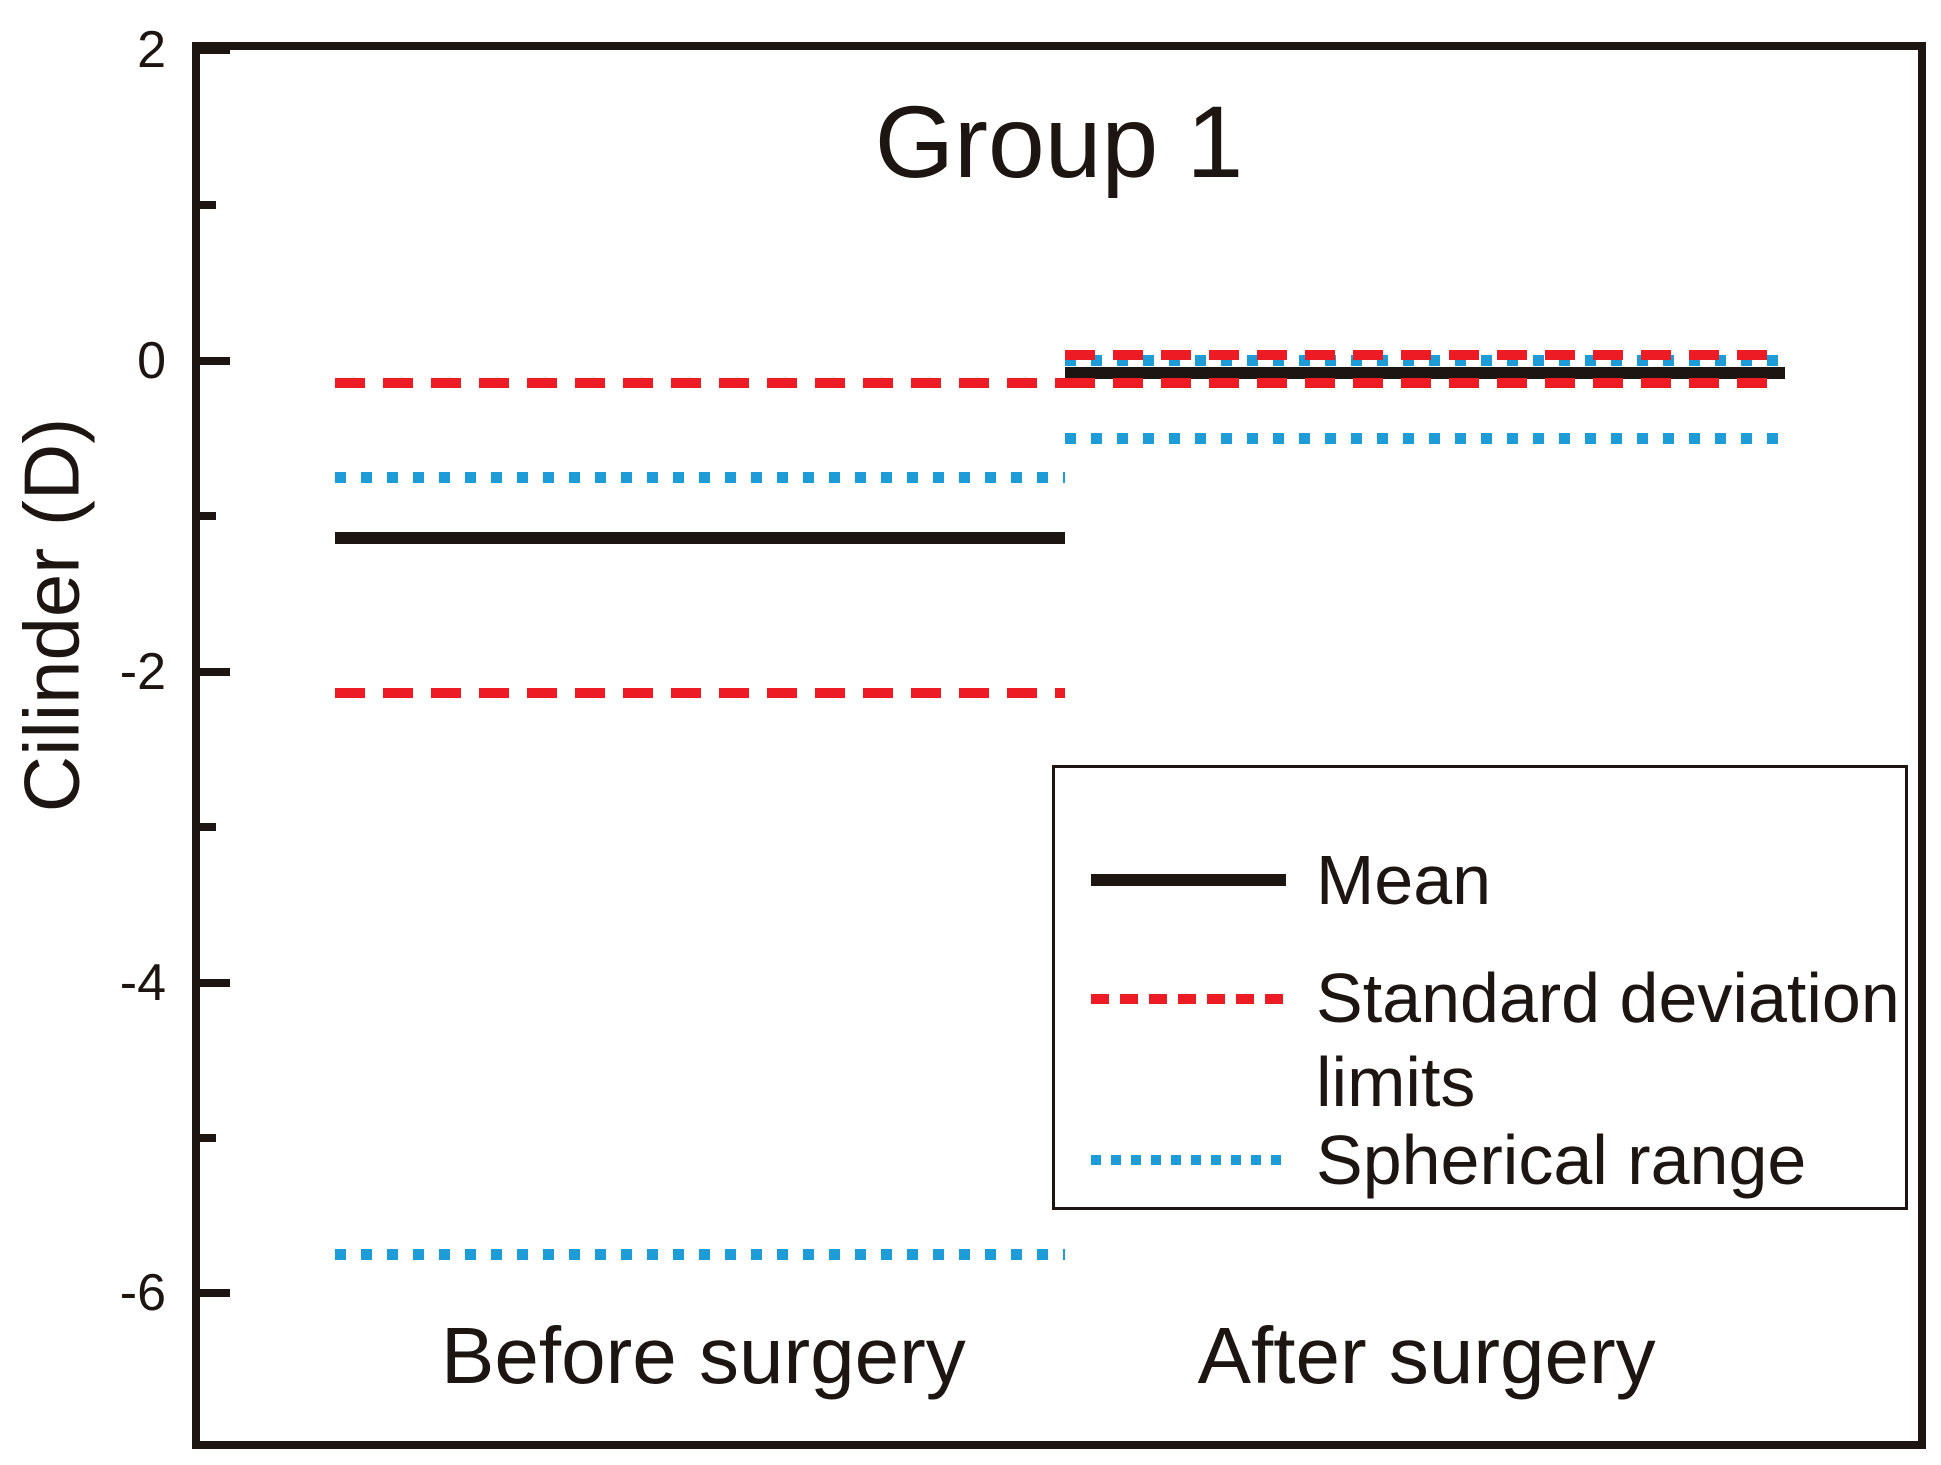 This screenshot has height=1465, width=1941. What do you see at coordinates (142, 671) in the screenshot?
I see `y-tick-label: -2` at bounding box center [142, 671].